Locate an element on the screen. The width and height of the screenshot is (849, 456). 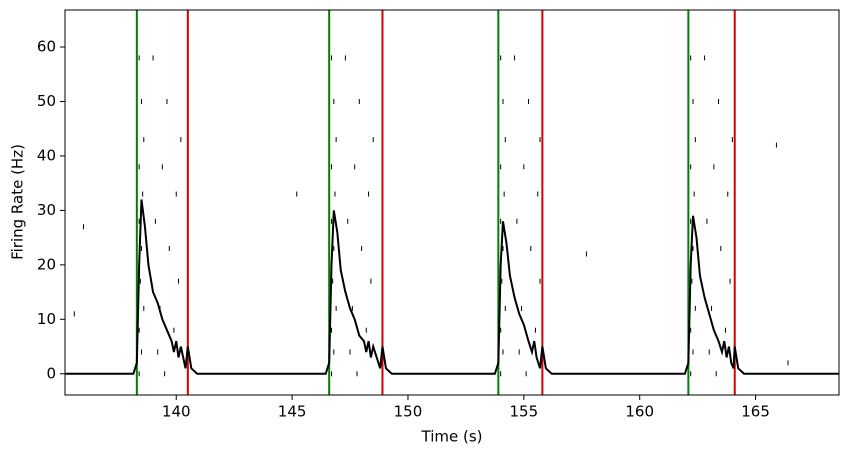
y-tick-label: 30 is located at coordinates (46, 210).